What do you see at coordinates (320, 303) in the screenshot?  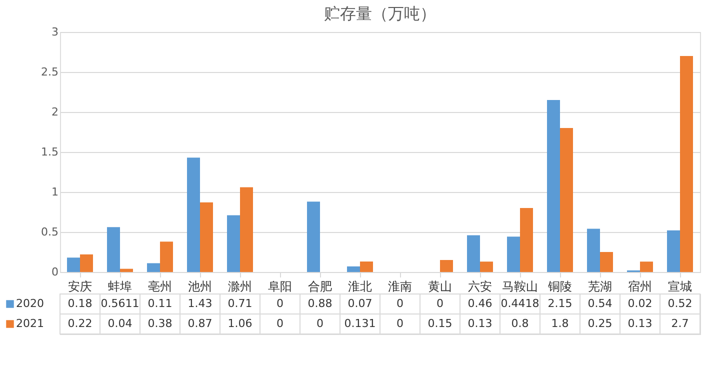 I see `data-label: 0.88` at bounding box center [320, 303].